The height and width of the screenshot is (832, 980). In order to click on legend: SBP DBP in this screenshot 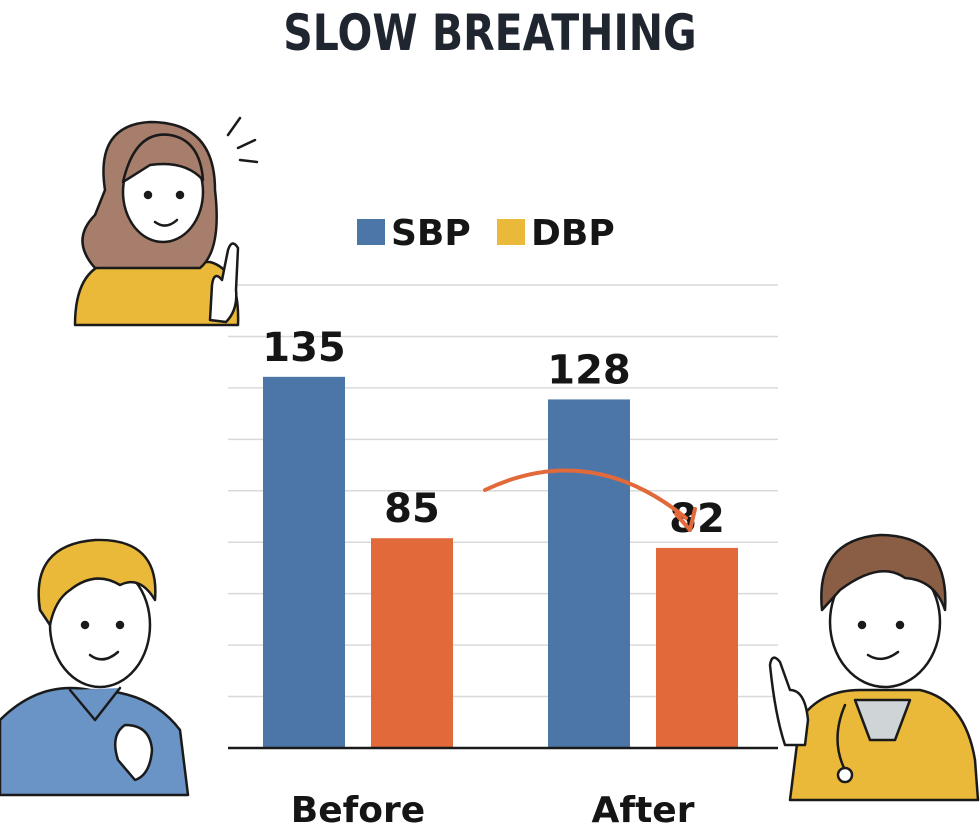, I will do `click(486, 233)`.